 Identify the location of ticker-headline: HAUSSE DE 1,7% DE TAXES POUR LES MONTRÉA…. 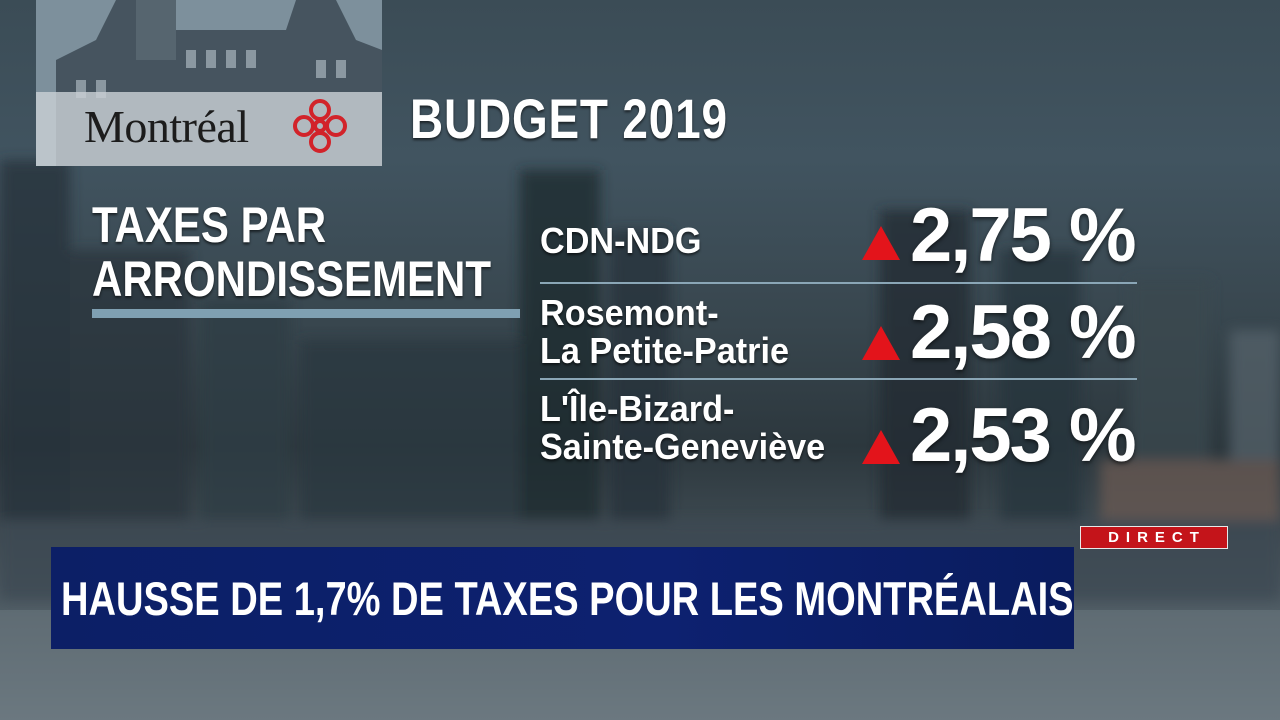
(567, 598).